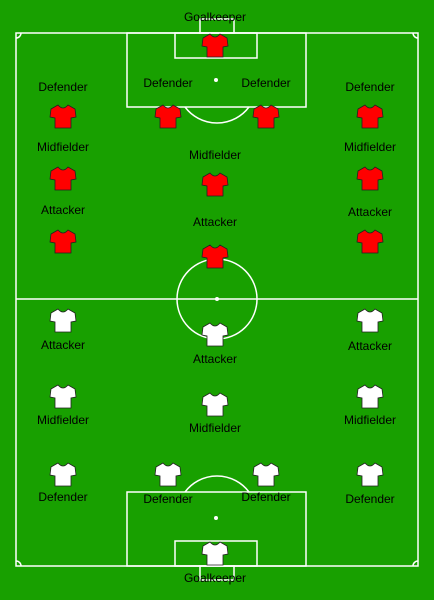  I want to click on pitch-spots, so click(216, 299).